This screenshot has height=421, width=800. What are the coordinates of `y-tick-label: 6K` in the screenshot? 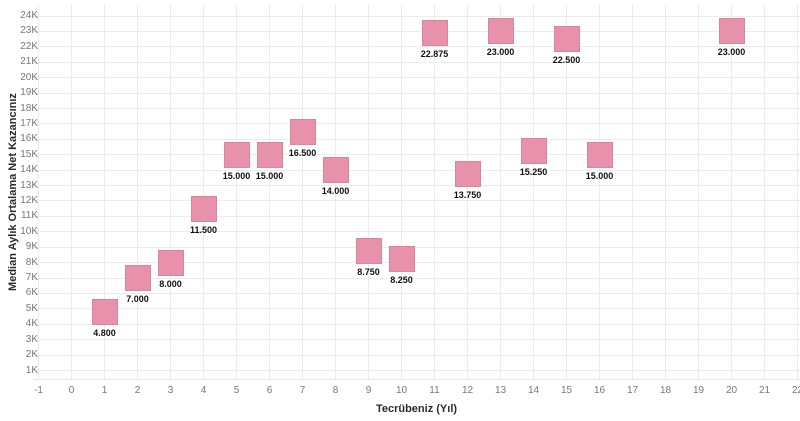 It's located at (31, 293).